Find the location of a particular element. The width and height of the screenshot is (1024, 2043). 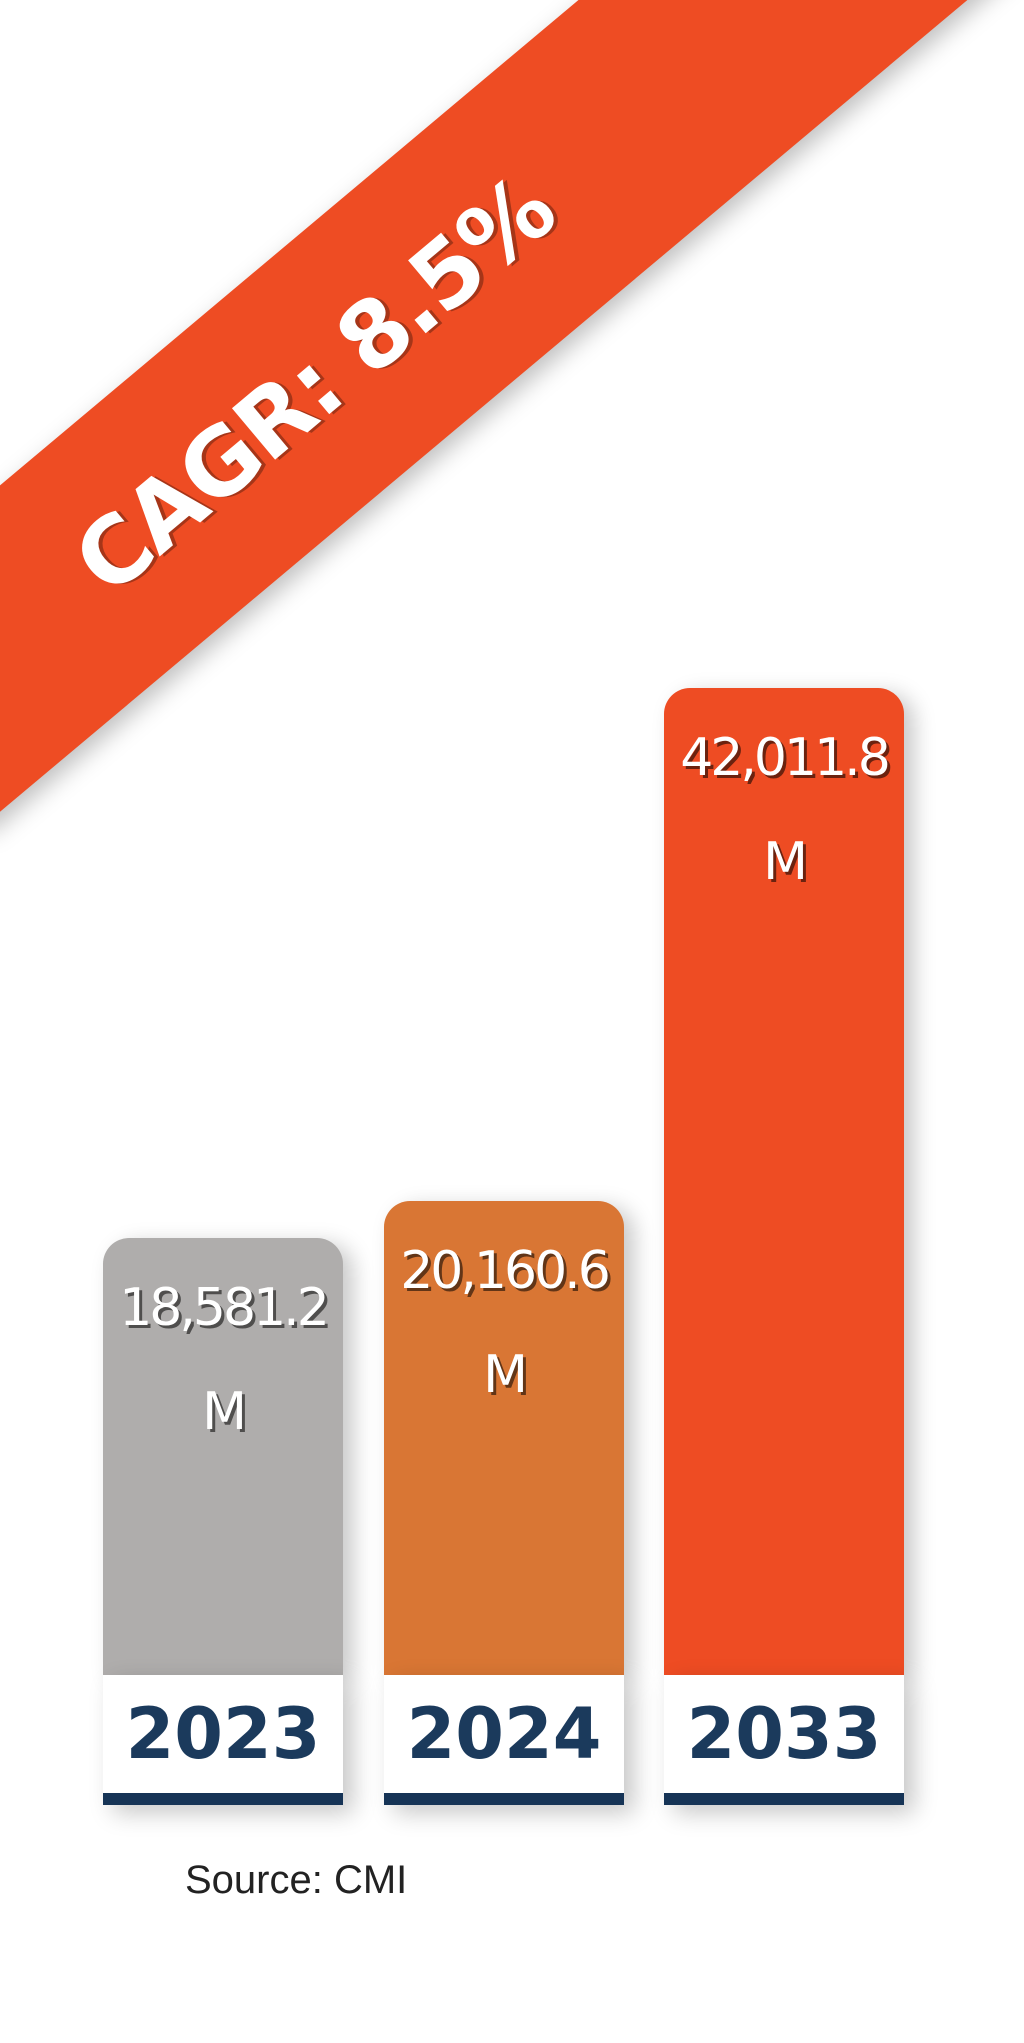

bar-value-label: 18,581.2 M is located at coordinates (224, 1360).